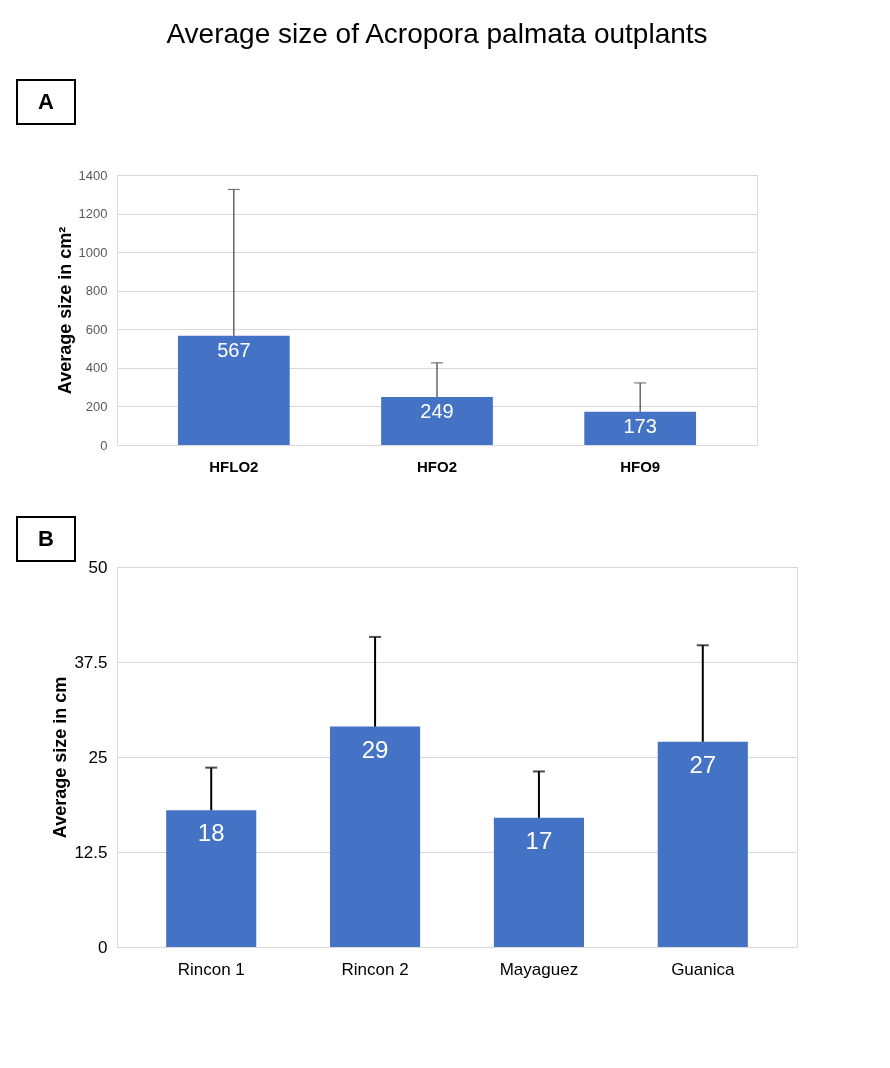 The height and width of the screenshot is (1068, 890). Describe the element at coordinates (211, 969) in the screenshot. I see `x-tick-label: Rincon 1` at that location.